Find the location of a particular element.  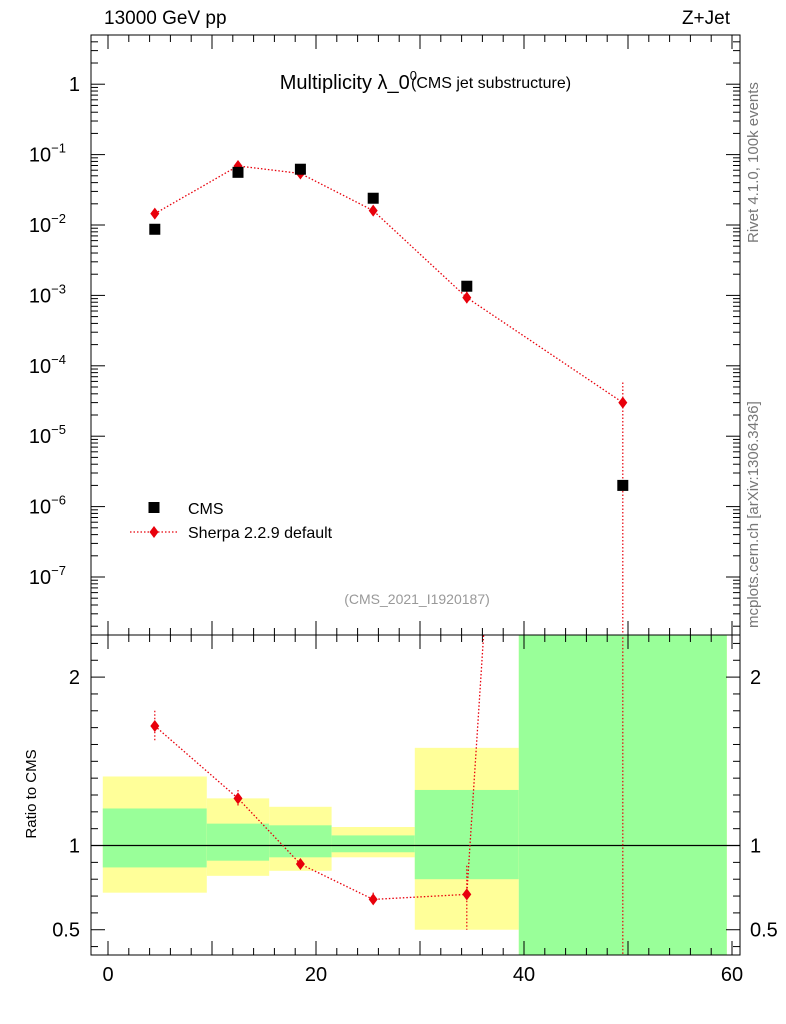

header-left: 13000 GeV pp is located at coordinates (165, 18).